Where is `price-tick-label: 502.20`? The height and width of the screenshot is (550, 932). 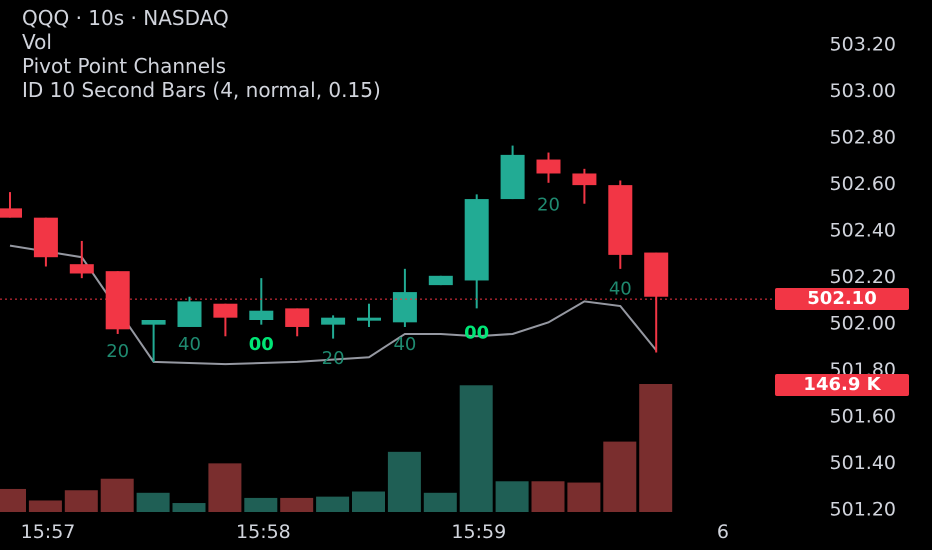
price-tick-label: 502.20 is located at coordinates (863, 277).